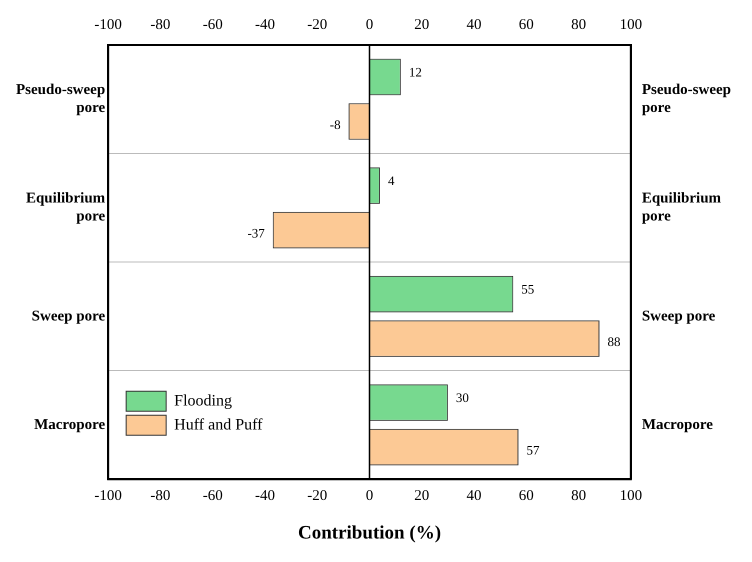 The width and height of the screenshot is (752, 562). I want to click on y-tick-label: Macropore, so click(70, 424).